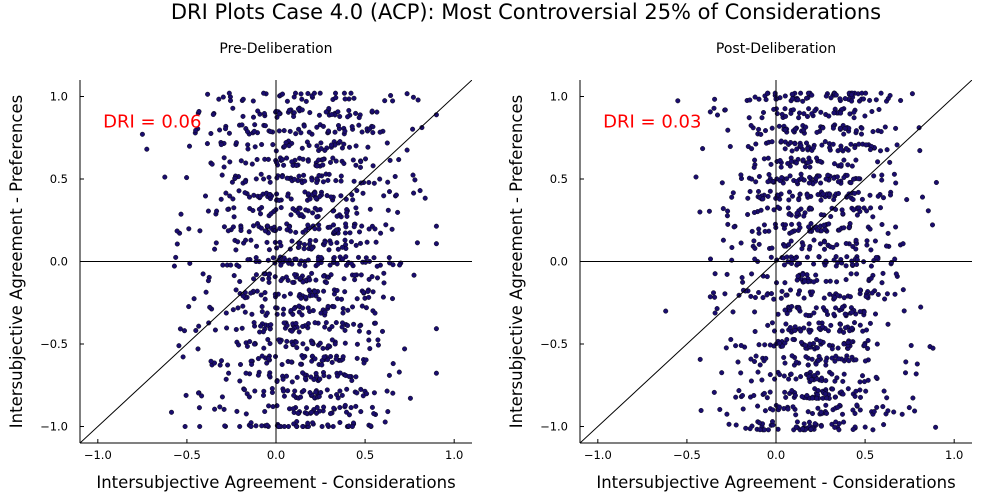  Describe the element at coordinates (454, 455) in the screenshot. I see `x-tick-label: 1.0` at that location.